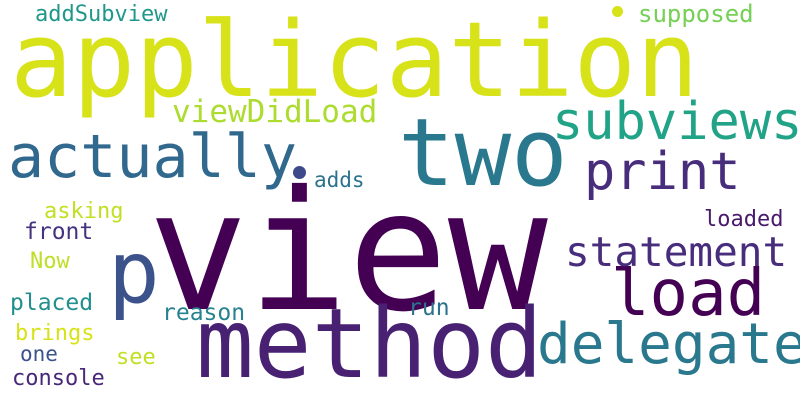 Image resolution: width=800 pixels, height=400 pixels. Describe the element at coordinates (58, 378) in the screenshot. I see `word-console: console` at that location.